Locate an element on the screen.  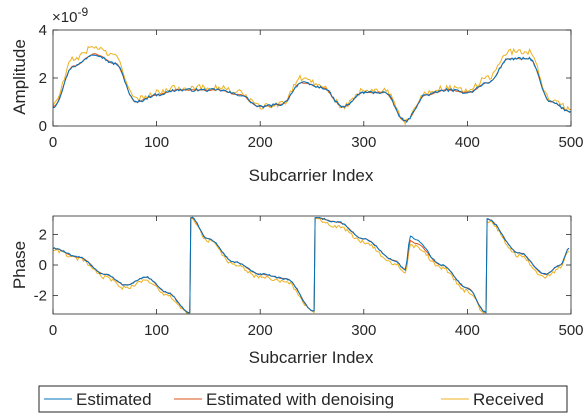
amplitude-x-tick-label: 400 is located at coordinates (467, 142).